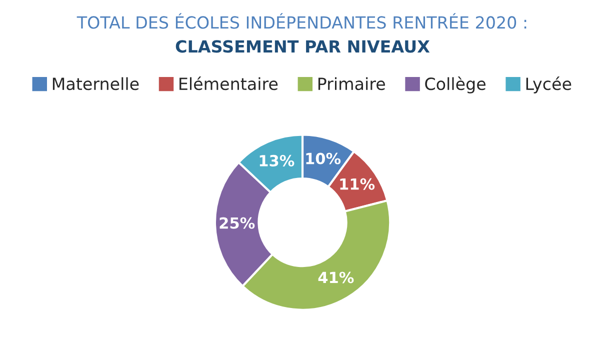 This screenshot has height=342, width=605. What do you see at coordinates (336, 278) in the screenshot?
I see `data-label: 41%` at bounding box center [336, 278].